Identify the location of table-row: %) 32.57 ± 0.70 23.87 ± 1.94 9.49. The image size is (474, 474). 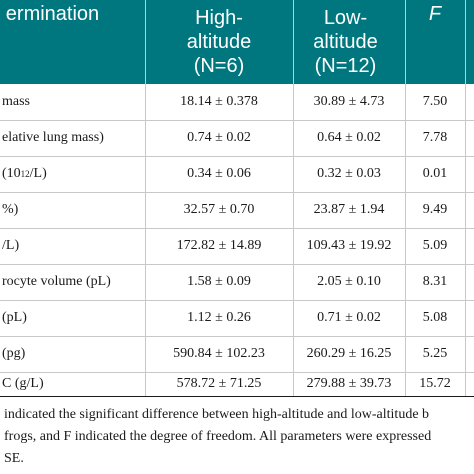
(237, 210).